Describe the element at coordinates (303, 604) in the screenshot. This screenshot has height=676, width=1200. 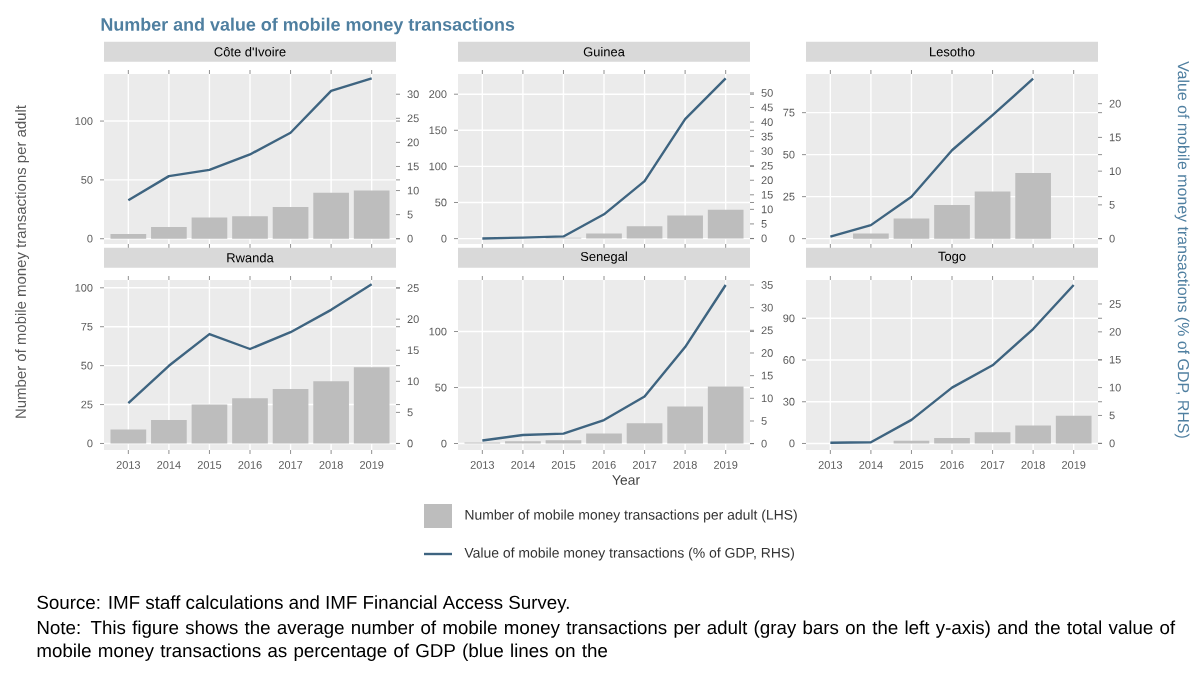
I see `source-note: Source: IMF staff calculations and IMF Financial Access Survey.` at that location.